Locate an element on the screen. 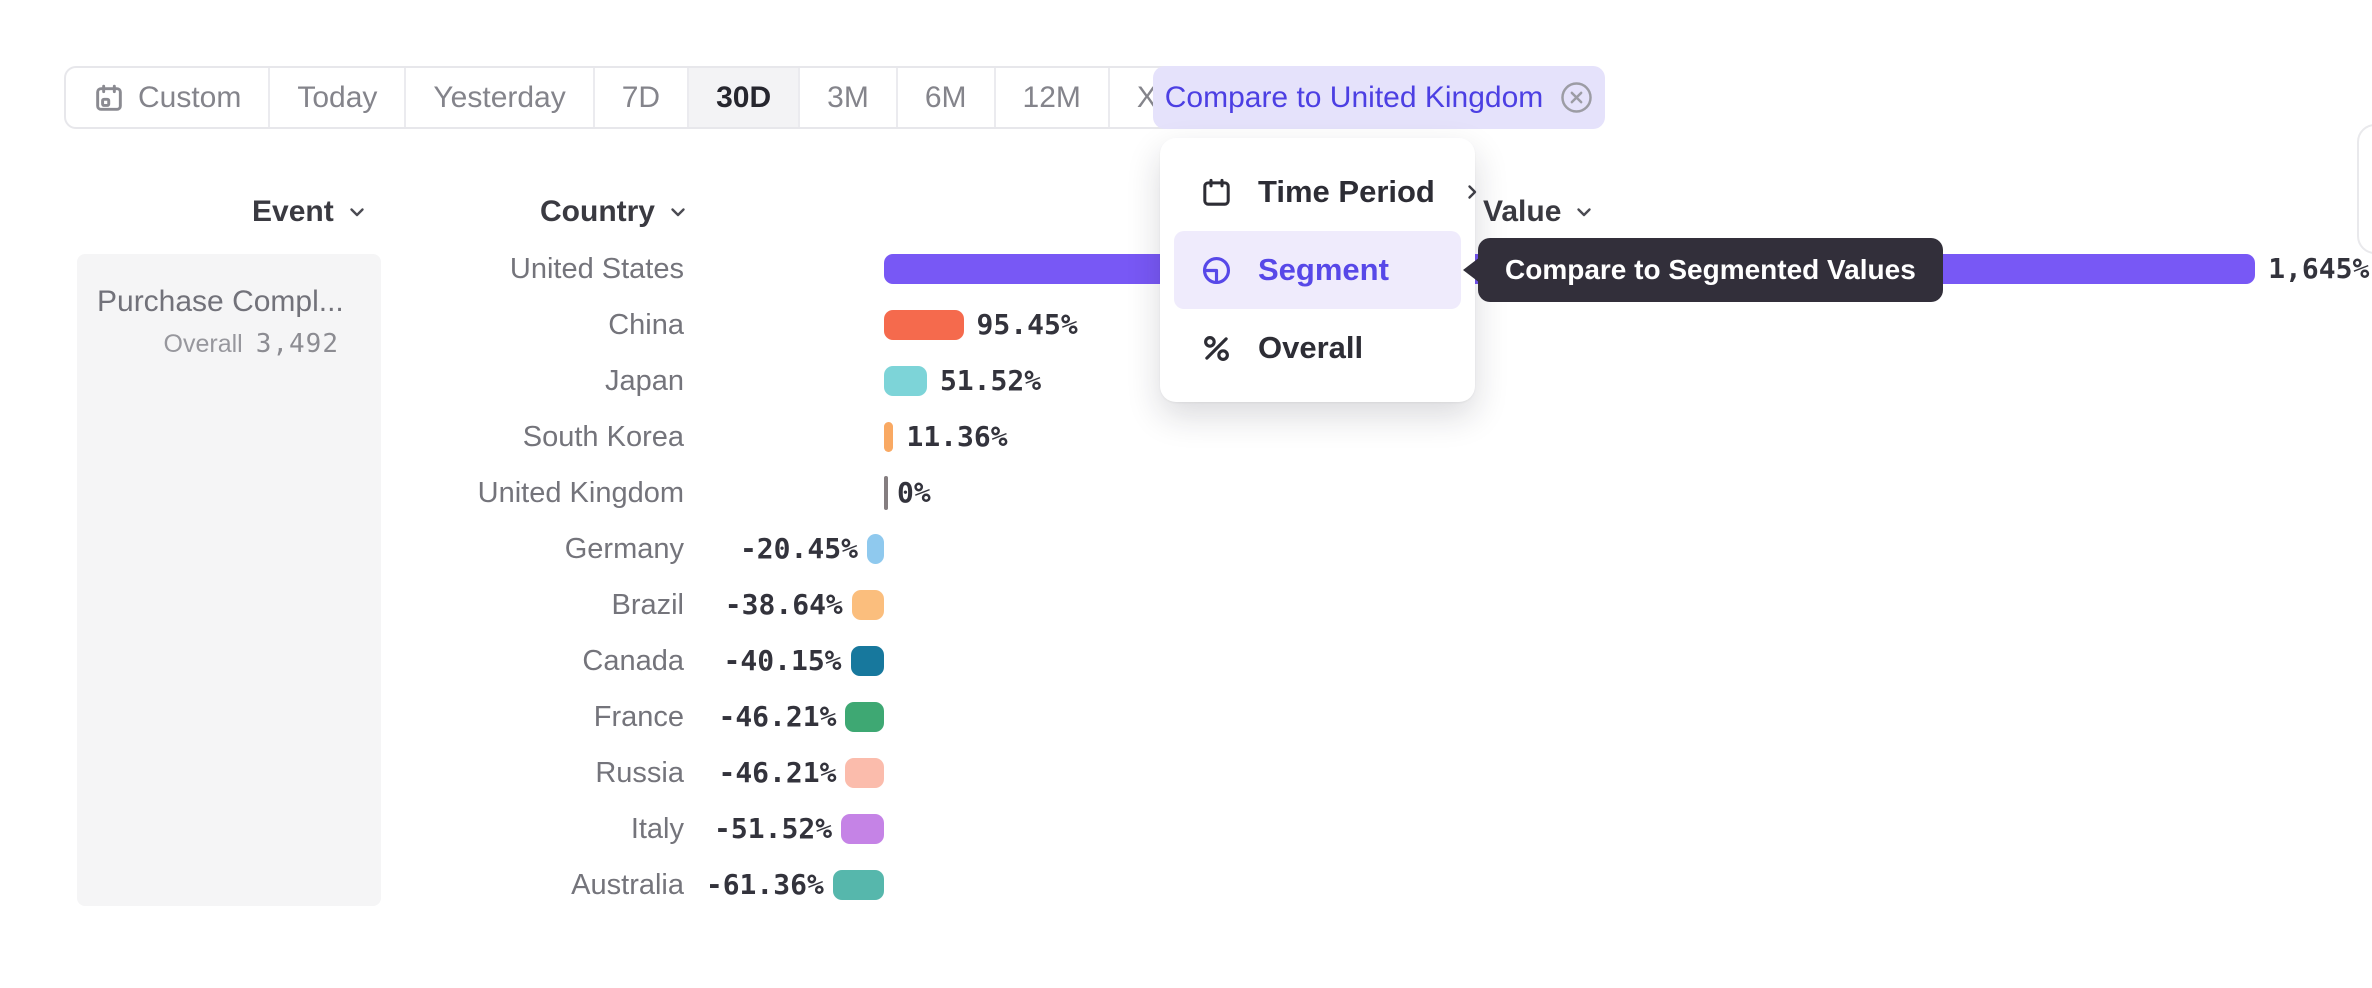 The width and height of the screenshot is (2372, 988). period-button-6m: 6M is located at coordinates (947, 97).